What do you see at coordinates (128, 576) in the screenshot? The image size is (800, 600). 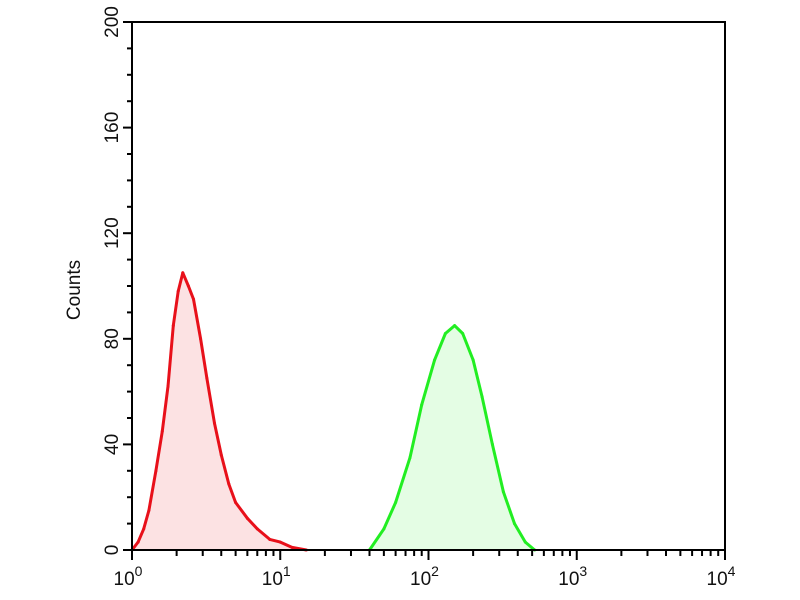 I see `x-tick-label: 10⁰` at bounding box center [128, 576].